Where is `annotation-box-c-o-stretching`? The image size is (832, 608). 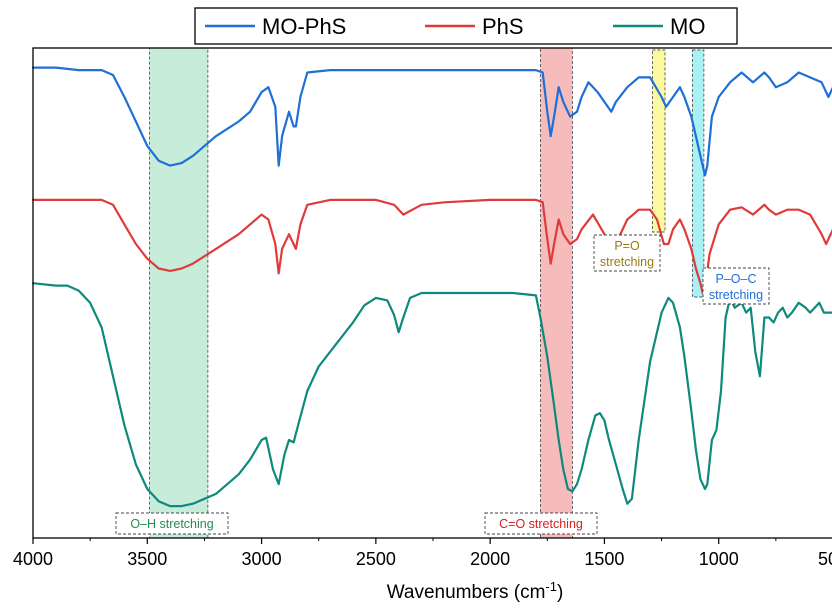
annotation-box-c-o-stretching is located at coordinates (541, 523).